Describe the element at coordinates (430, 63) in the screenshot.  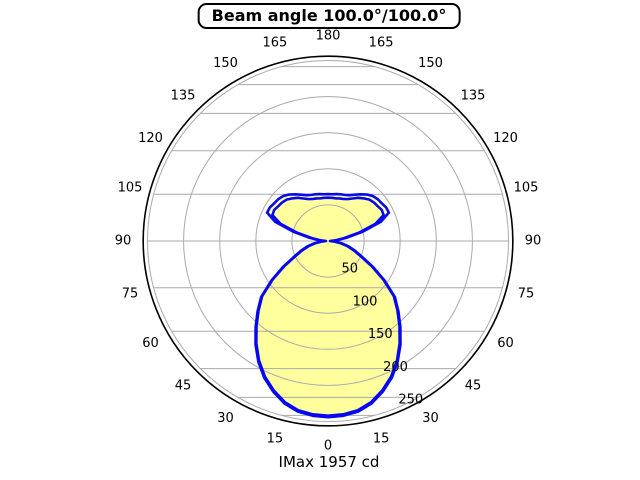
I see `angle-label-150-right: 150` at that location.